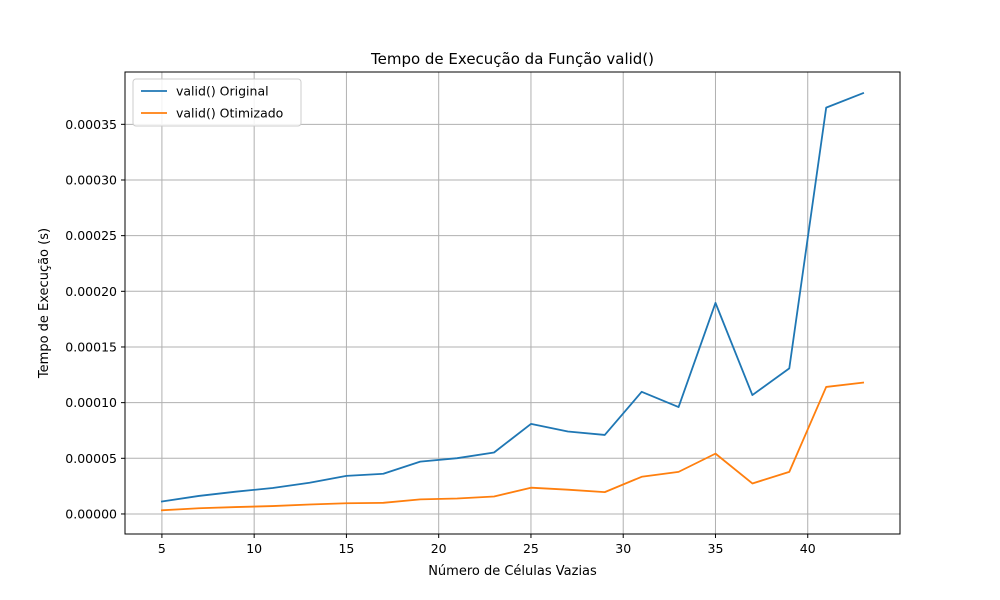 The height and width of the screenshot is (600, 1000). What do you see at coordinates (222, 91) in the screenshot?
I see `legend-label: valid() Original` at bounding box center [222, 91].